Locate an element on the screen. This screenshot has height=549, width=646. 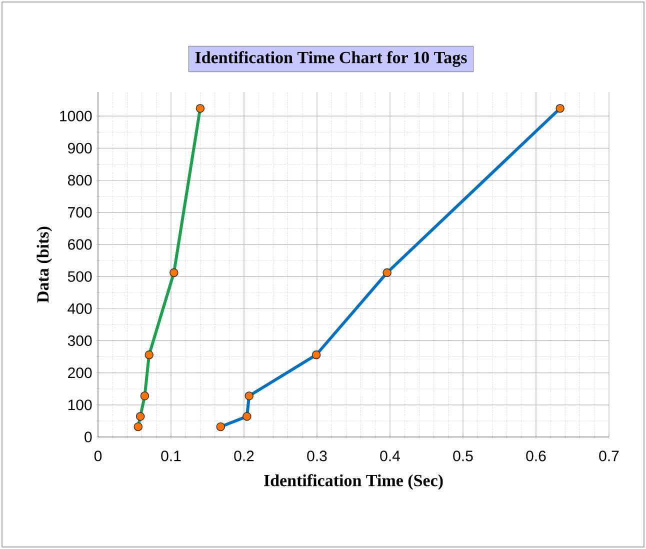
x-tick-label: 0.3 is located at coordinates (317, 456).